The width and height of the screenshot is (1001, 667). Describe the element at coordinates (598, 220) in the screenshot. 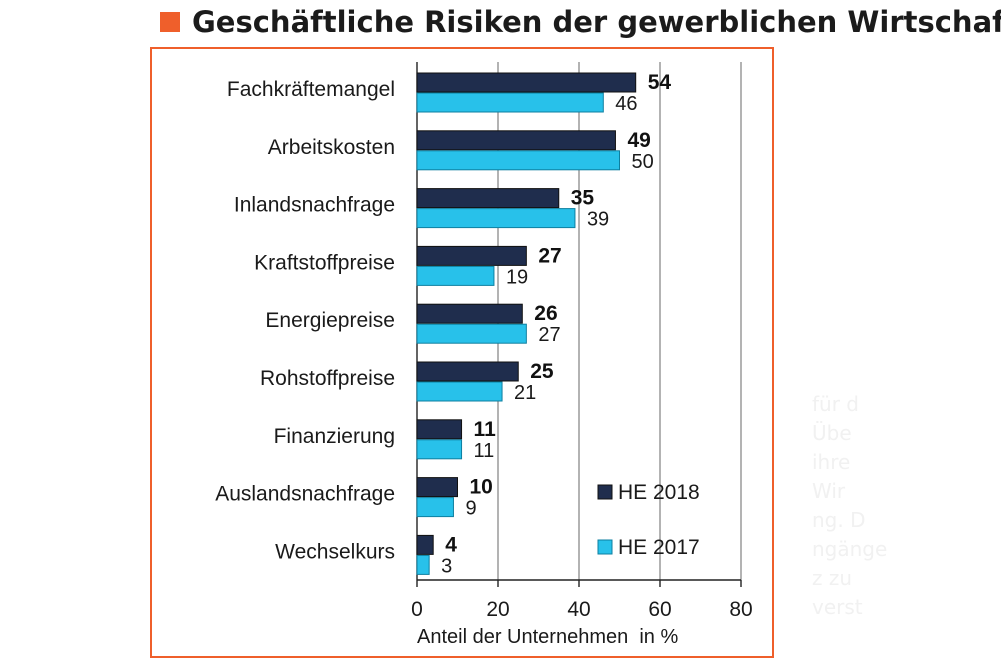

I see `value-label-2017-inlandsnachfrage: 39` at that location.